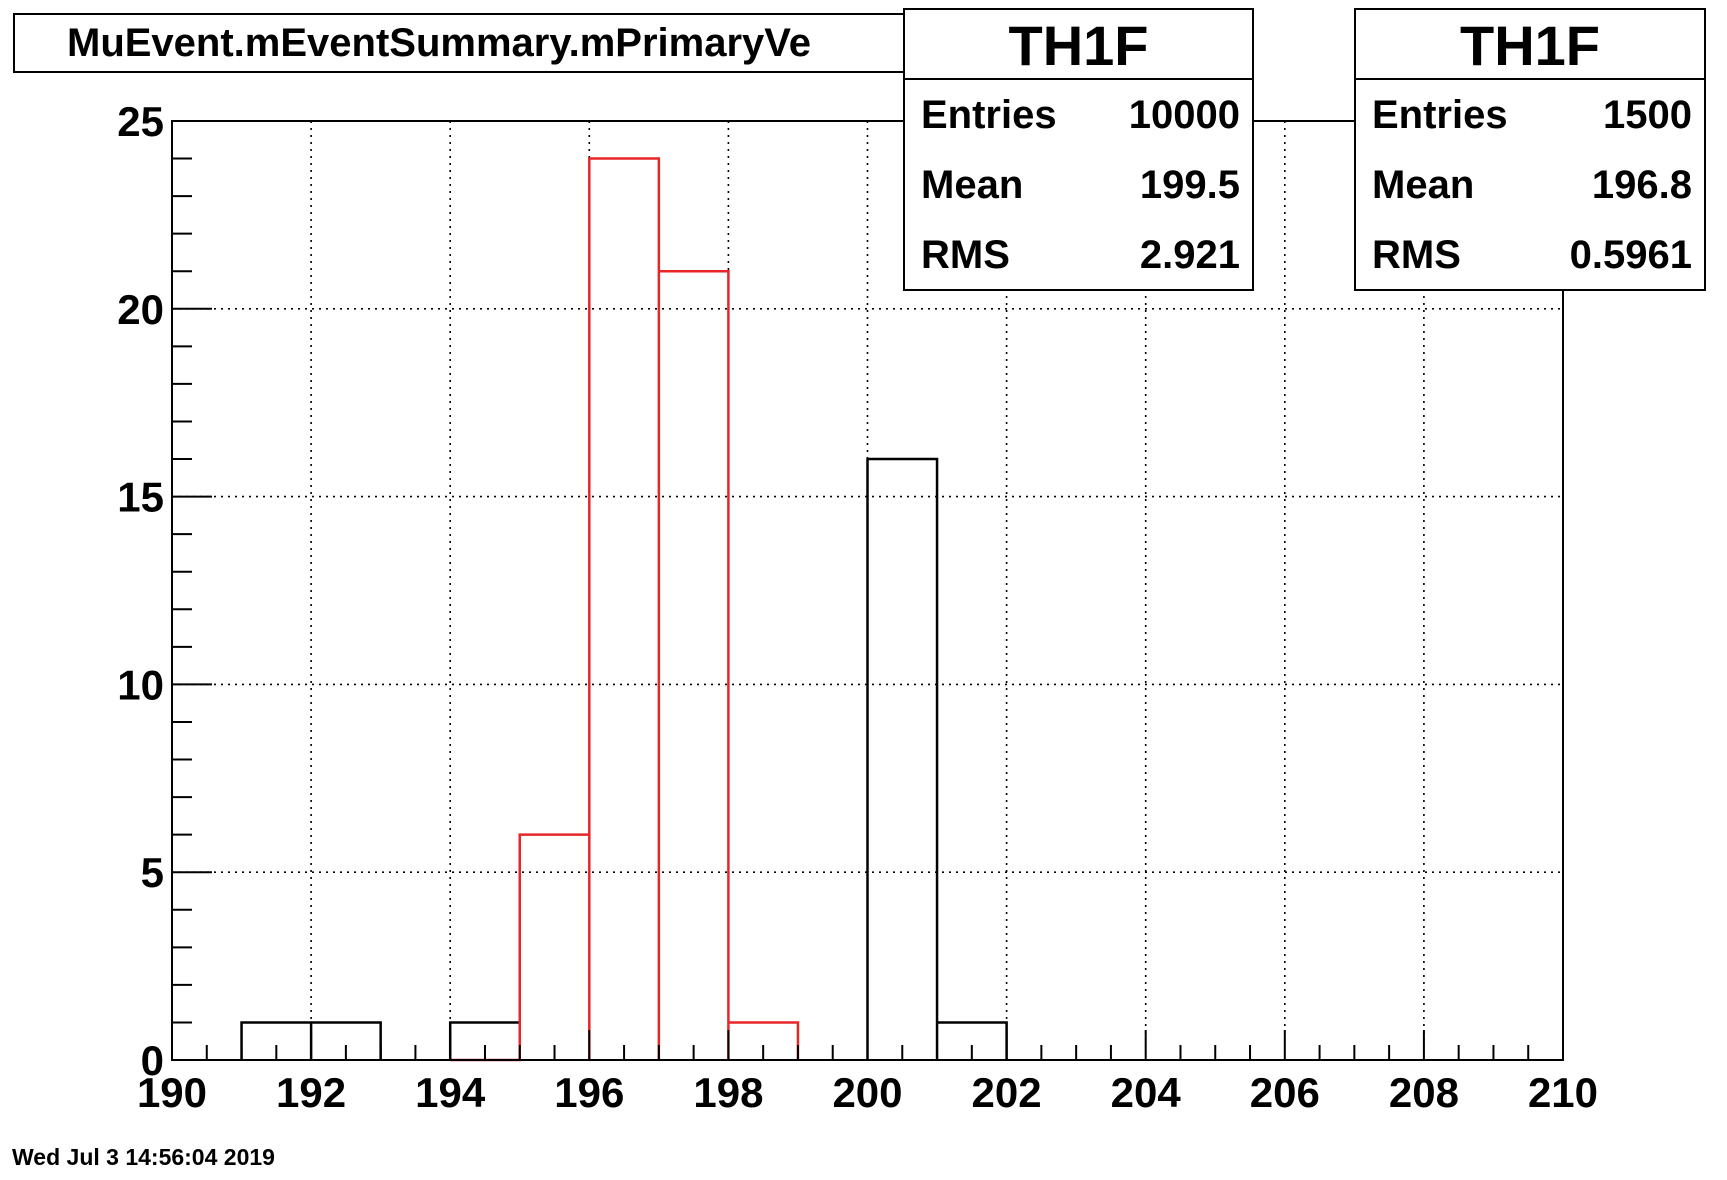  I want to click on y-tick-label: 15, so click(140, 497).